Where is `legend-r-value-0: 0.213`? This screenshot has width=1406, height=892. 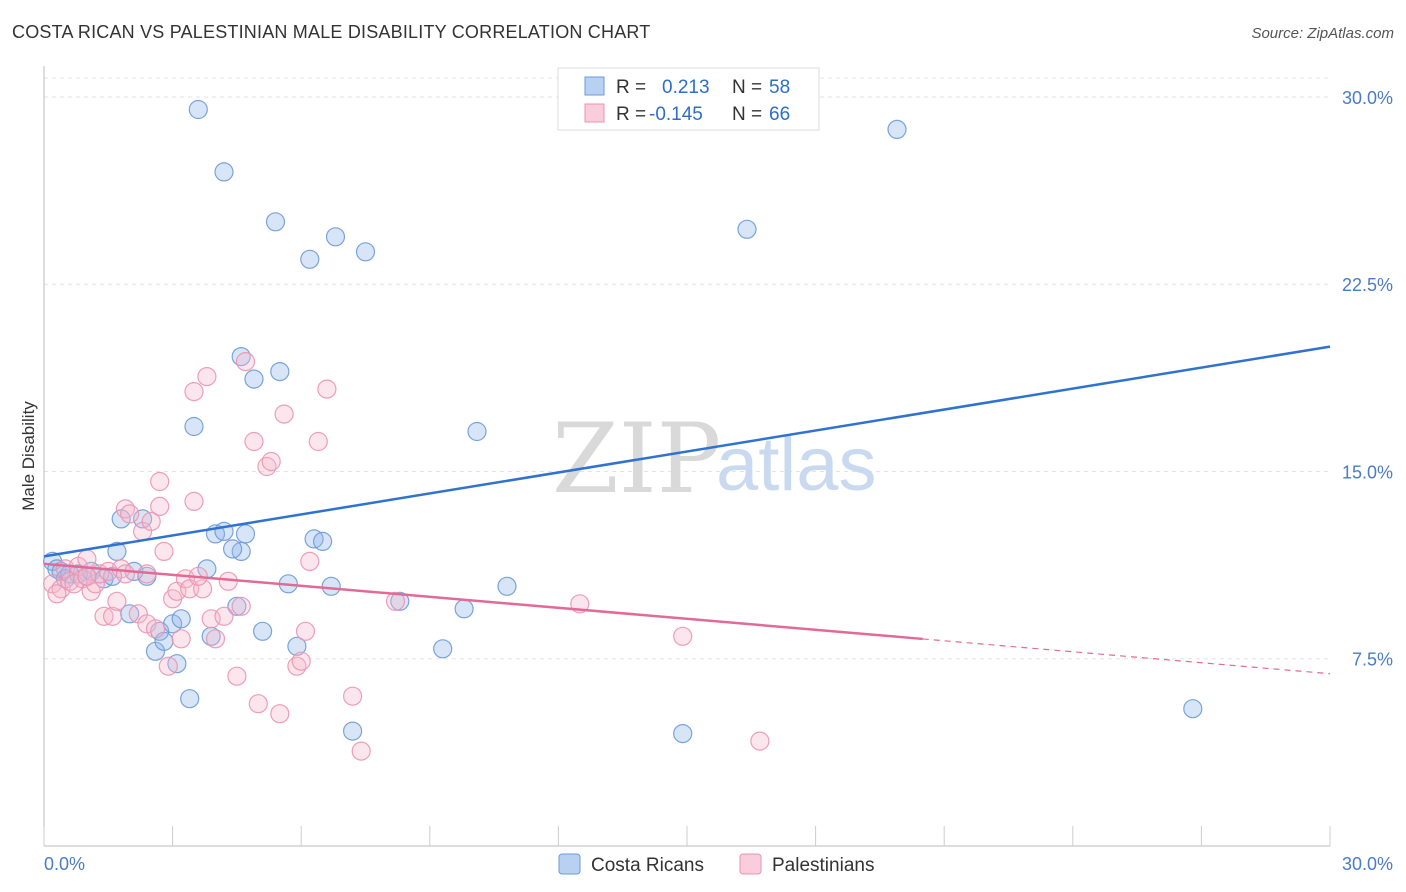 legend-r-value-0: 0.213 is located at coordinates (686, 87).